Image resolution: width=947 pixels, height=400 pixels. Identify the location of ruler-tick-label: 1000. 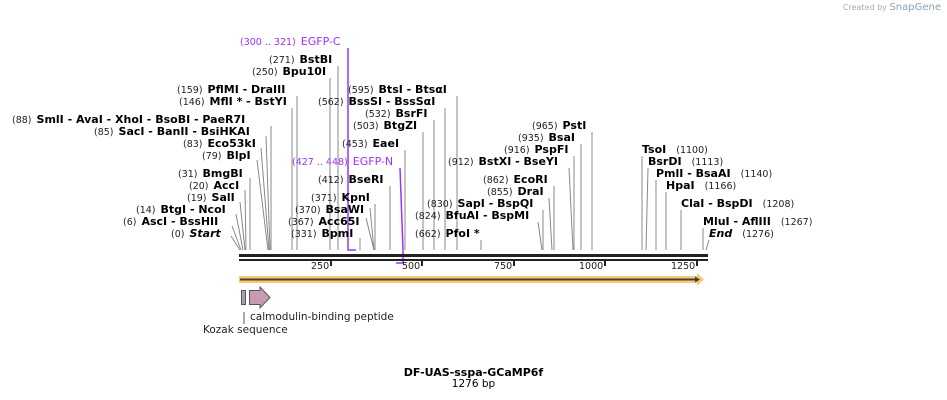
(591, 266).